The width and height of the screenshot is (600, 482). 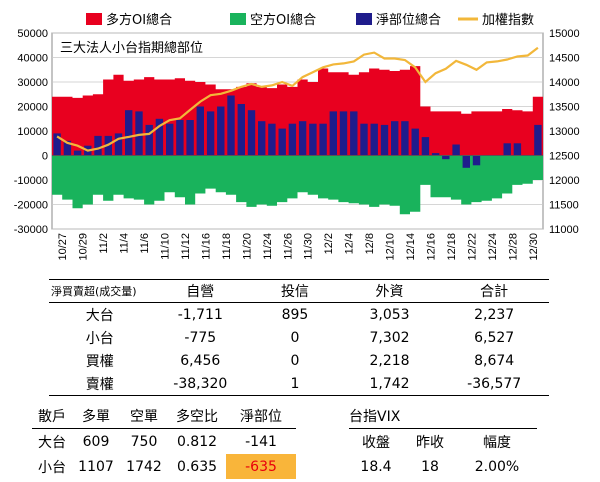 What do you see at coordinates (84, 247) in the screenshot?
I see `x-axis-tick: 10/29` at bounding box center [84, 247].